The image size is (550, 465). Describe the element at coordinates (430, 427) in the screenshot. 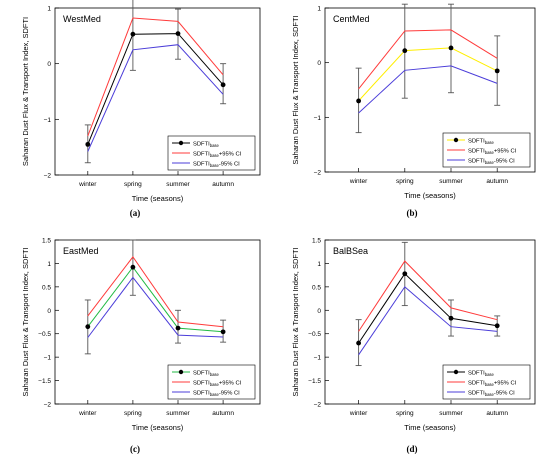

I see `x-axis-label: Time (seasons)` at that location.